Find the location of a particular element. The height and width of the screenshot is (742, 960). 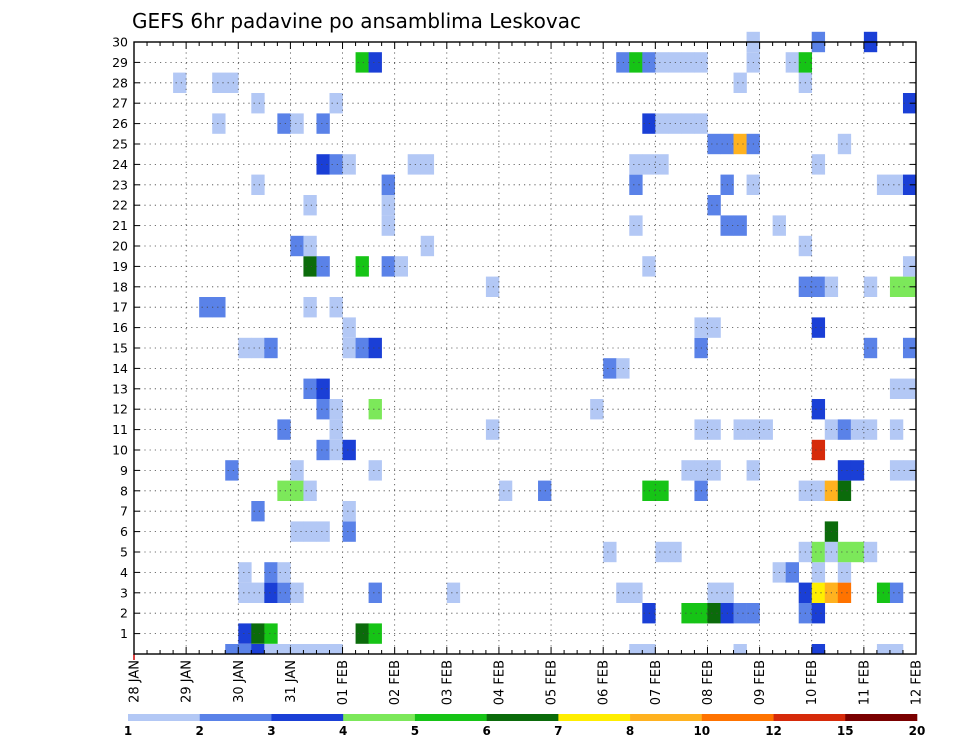

x-tick-label: 05 FEB is located at coordinates (552, 682).